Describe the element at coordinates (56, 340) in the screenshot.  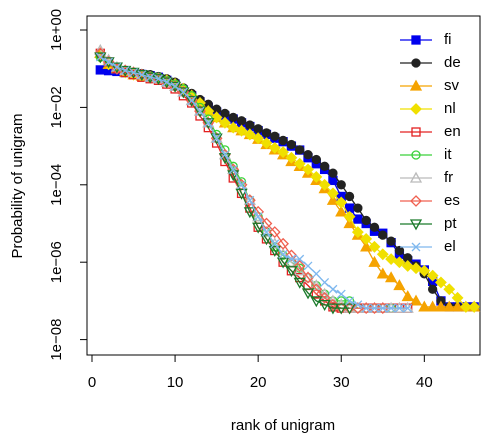
I see `y-tick-label: 1e−08` at that location.